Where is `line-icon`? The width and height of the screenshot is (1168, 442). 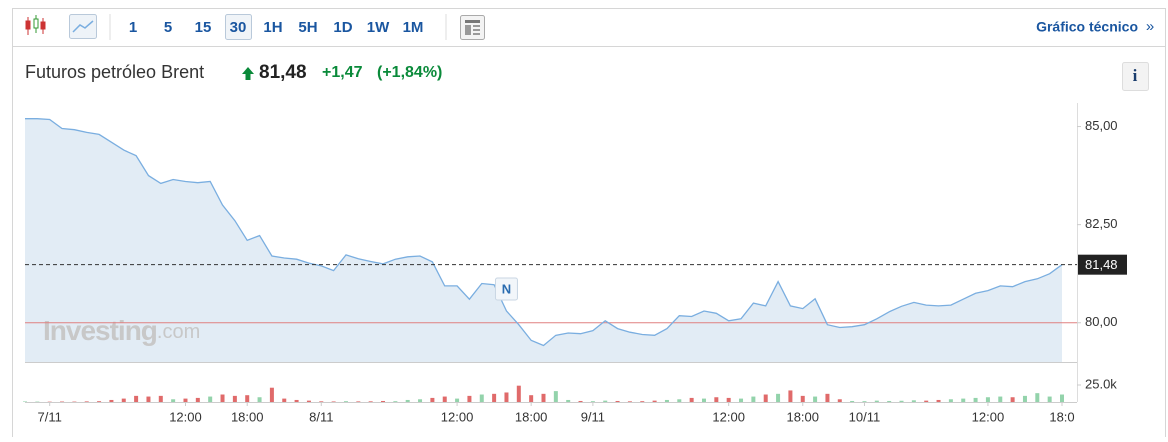
line-icon is located at coordinates (83, 27).